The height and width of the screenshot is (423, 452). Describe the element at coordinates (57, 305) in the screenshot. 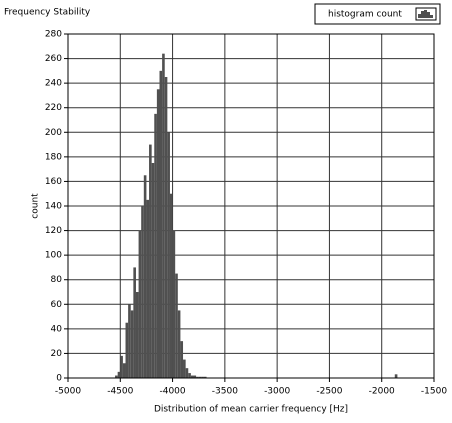

I see `y-tick-label: 60` at that location.